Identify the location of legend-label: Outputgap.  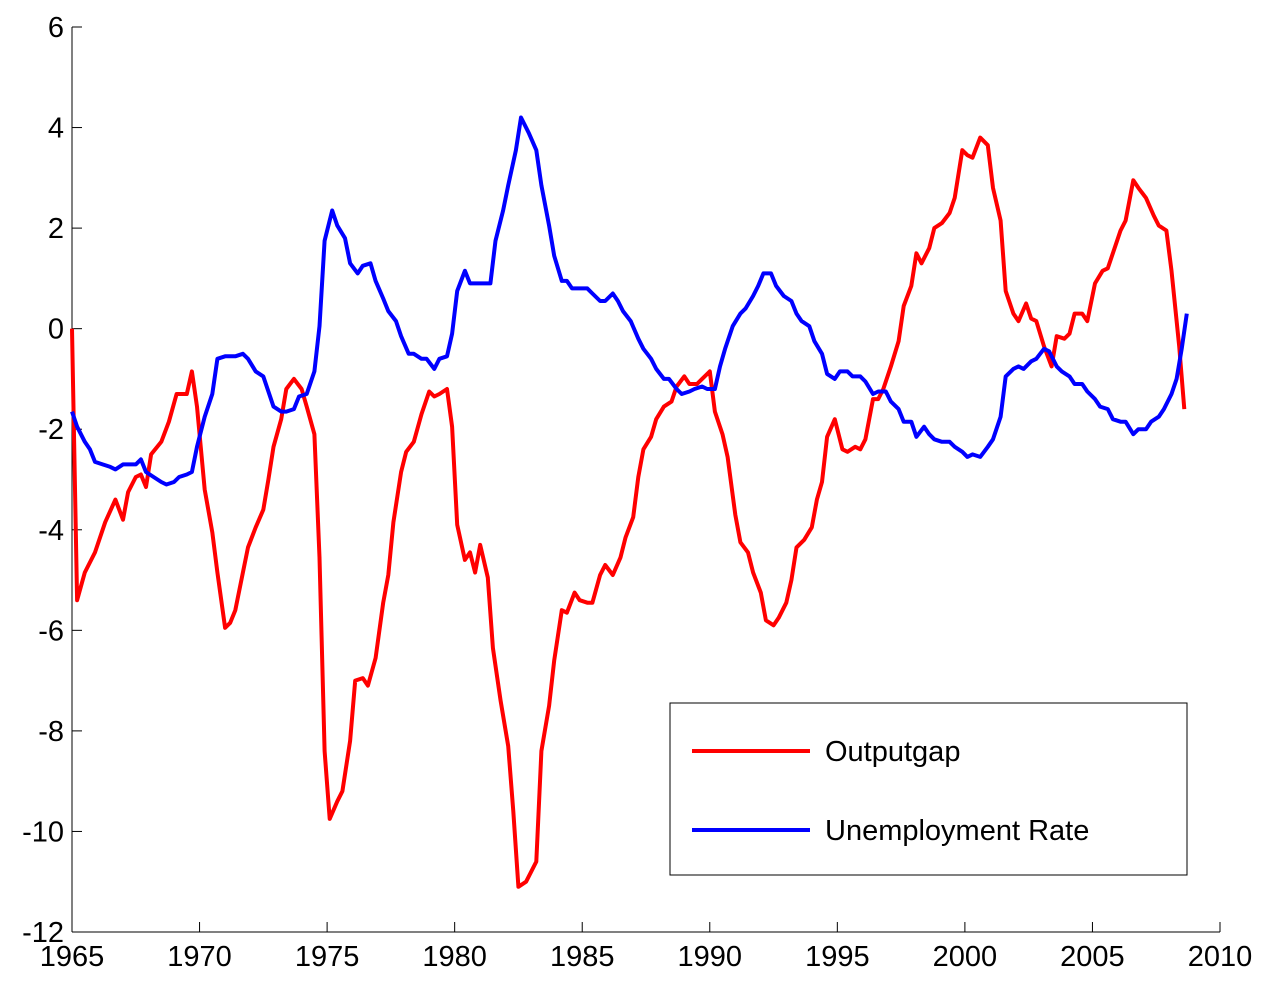
(892, 752).